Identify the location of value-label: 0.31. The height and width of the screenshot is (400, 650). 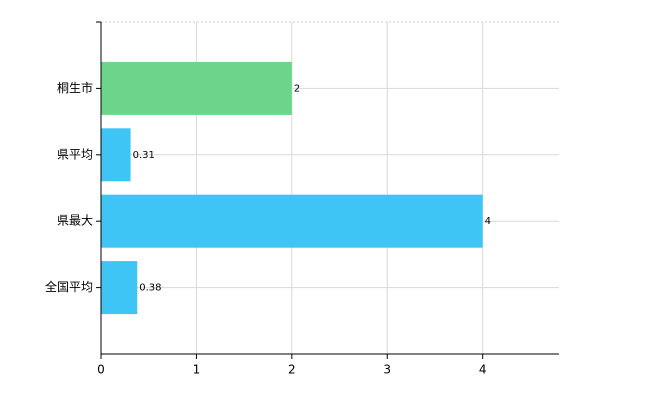
(144, 155).